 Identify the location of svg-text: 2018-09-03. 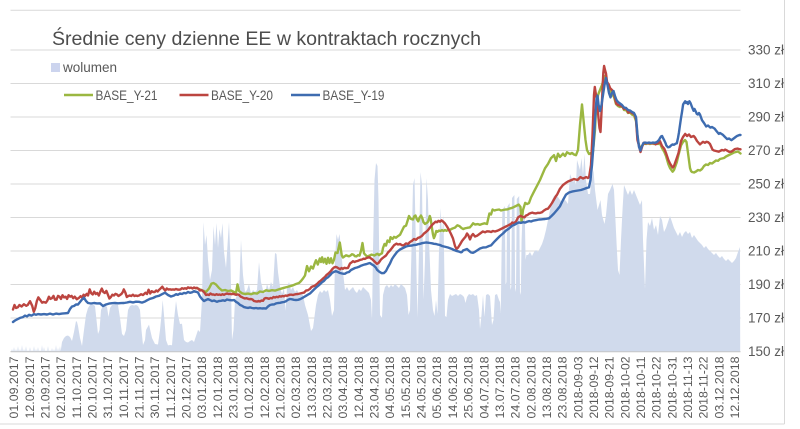
(578, 387).